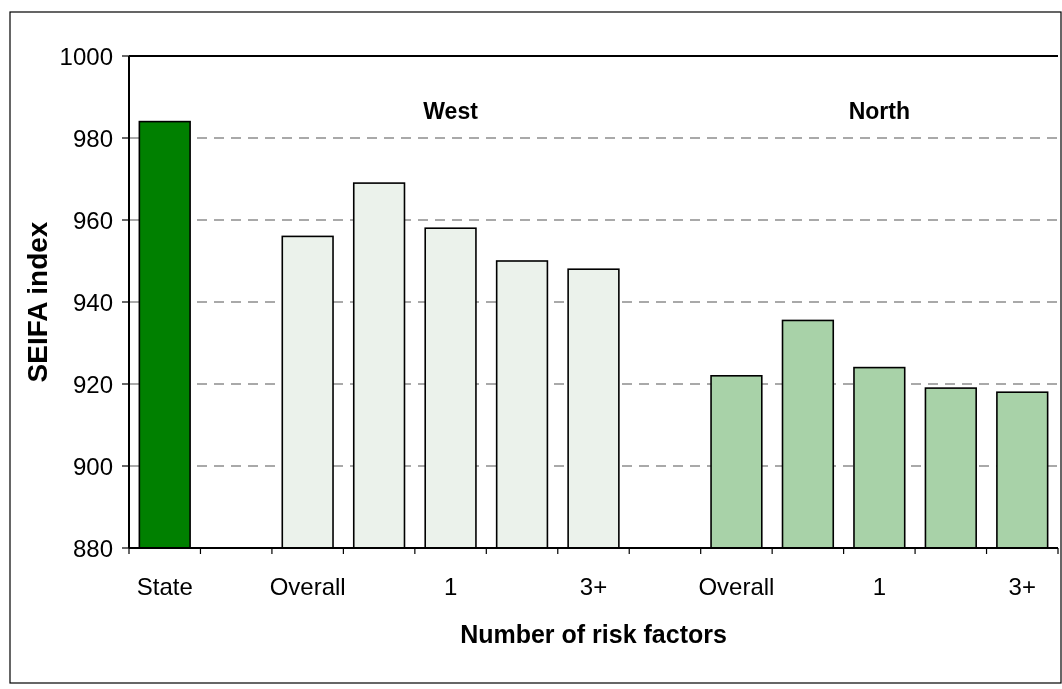  What do you see at coordinates (37, 302) in the screenshot?
I see `y-axis-title: SEIFA index` at bounding box center [37, 302].